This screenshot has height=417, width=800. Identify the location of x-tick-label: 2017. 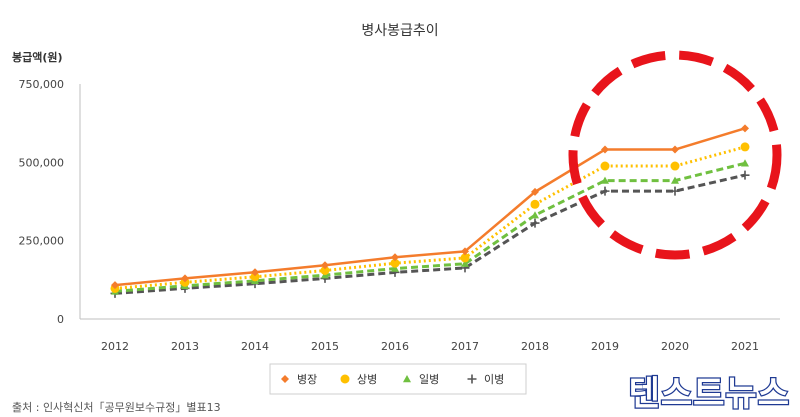
(465, 346).